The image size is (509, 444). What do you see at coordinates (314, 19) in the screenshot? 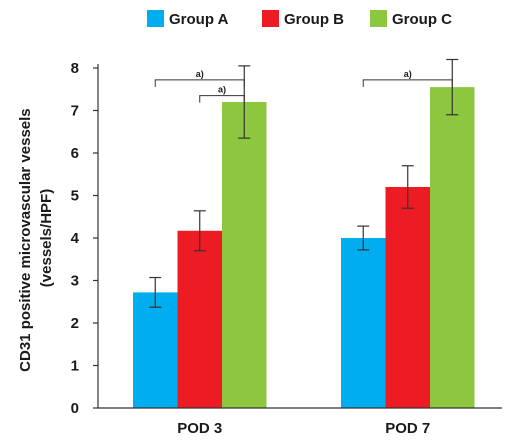
I see `legend-label-2: Group B` at bounding box center [314, 19].